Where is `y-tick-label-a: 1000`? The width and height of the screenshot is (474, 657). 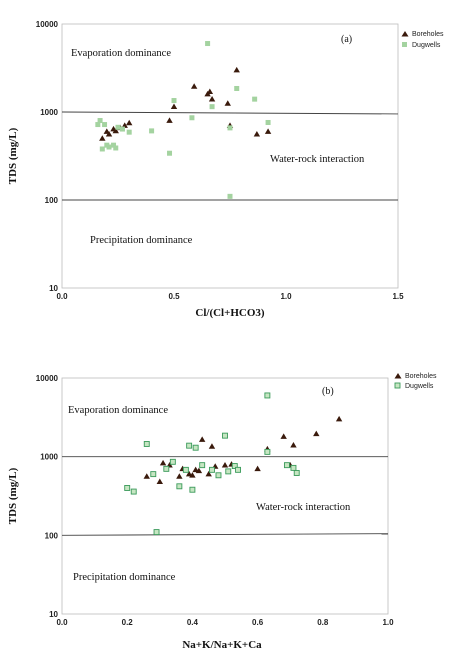
y-tick-label-a: 1000 is located at coordinates (49, 112).